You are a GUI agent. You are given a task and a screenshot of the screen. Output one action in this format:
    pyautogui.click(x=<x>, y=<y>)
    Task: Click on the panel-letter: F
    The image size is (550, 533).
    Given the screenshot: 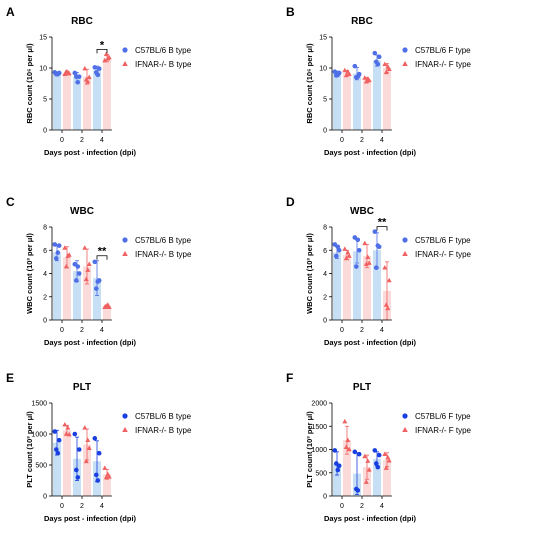 What is the action you would take?
    pyautogui.click(x=289, y=378)
    